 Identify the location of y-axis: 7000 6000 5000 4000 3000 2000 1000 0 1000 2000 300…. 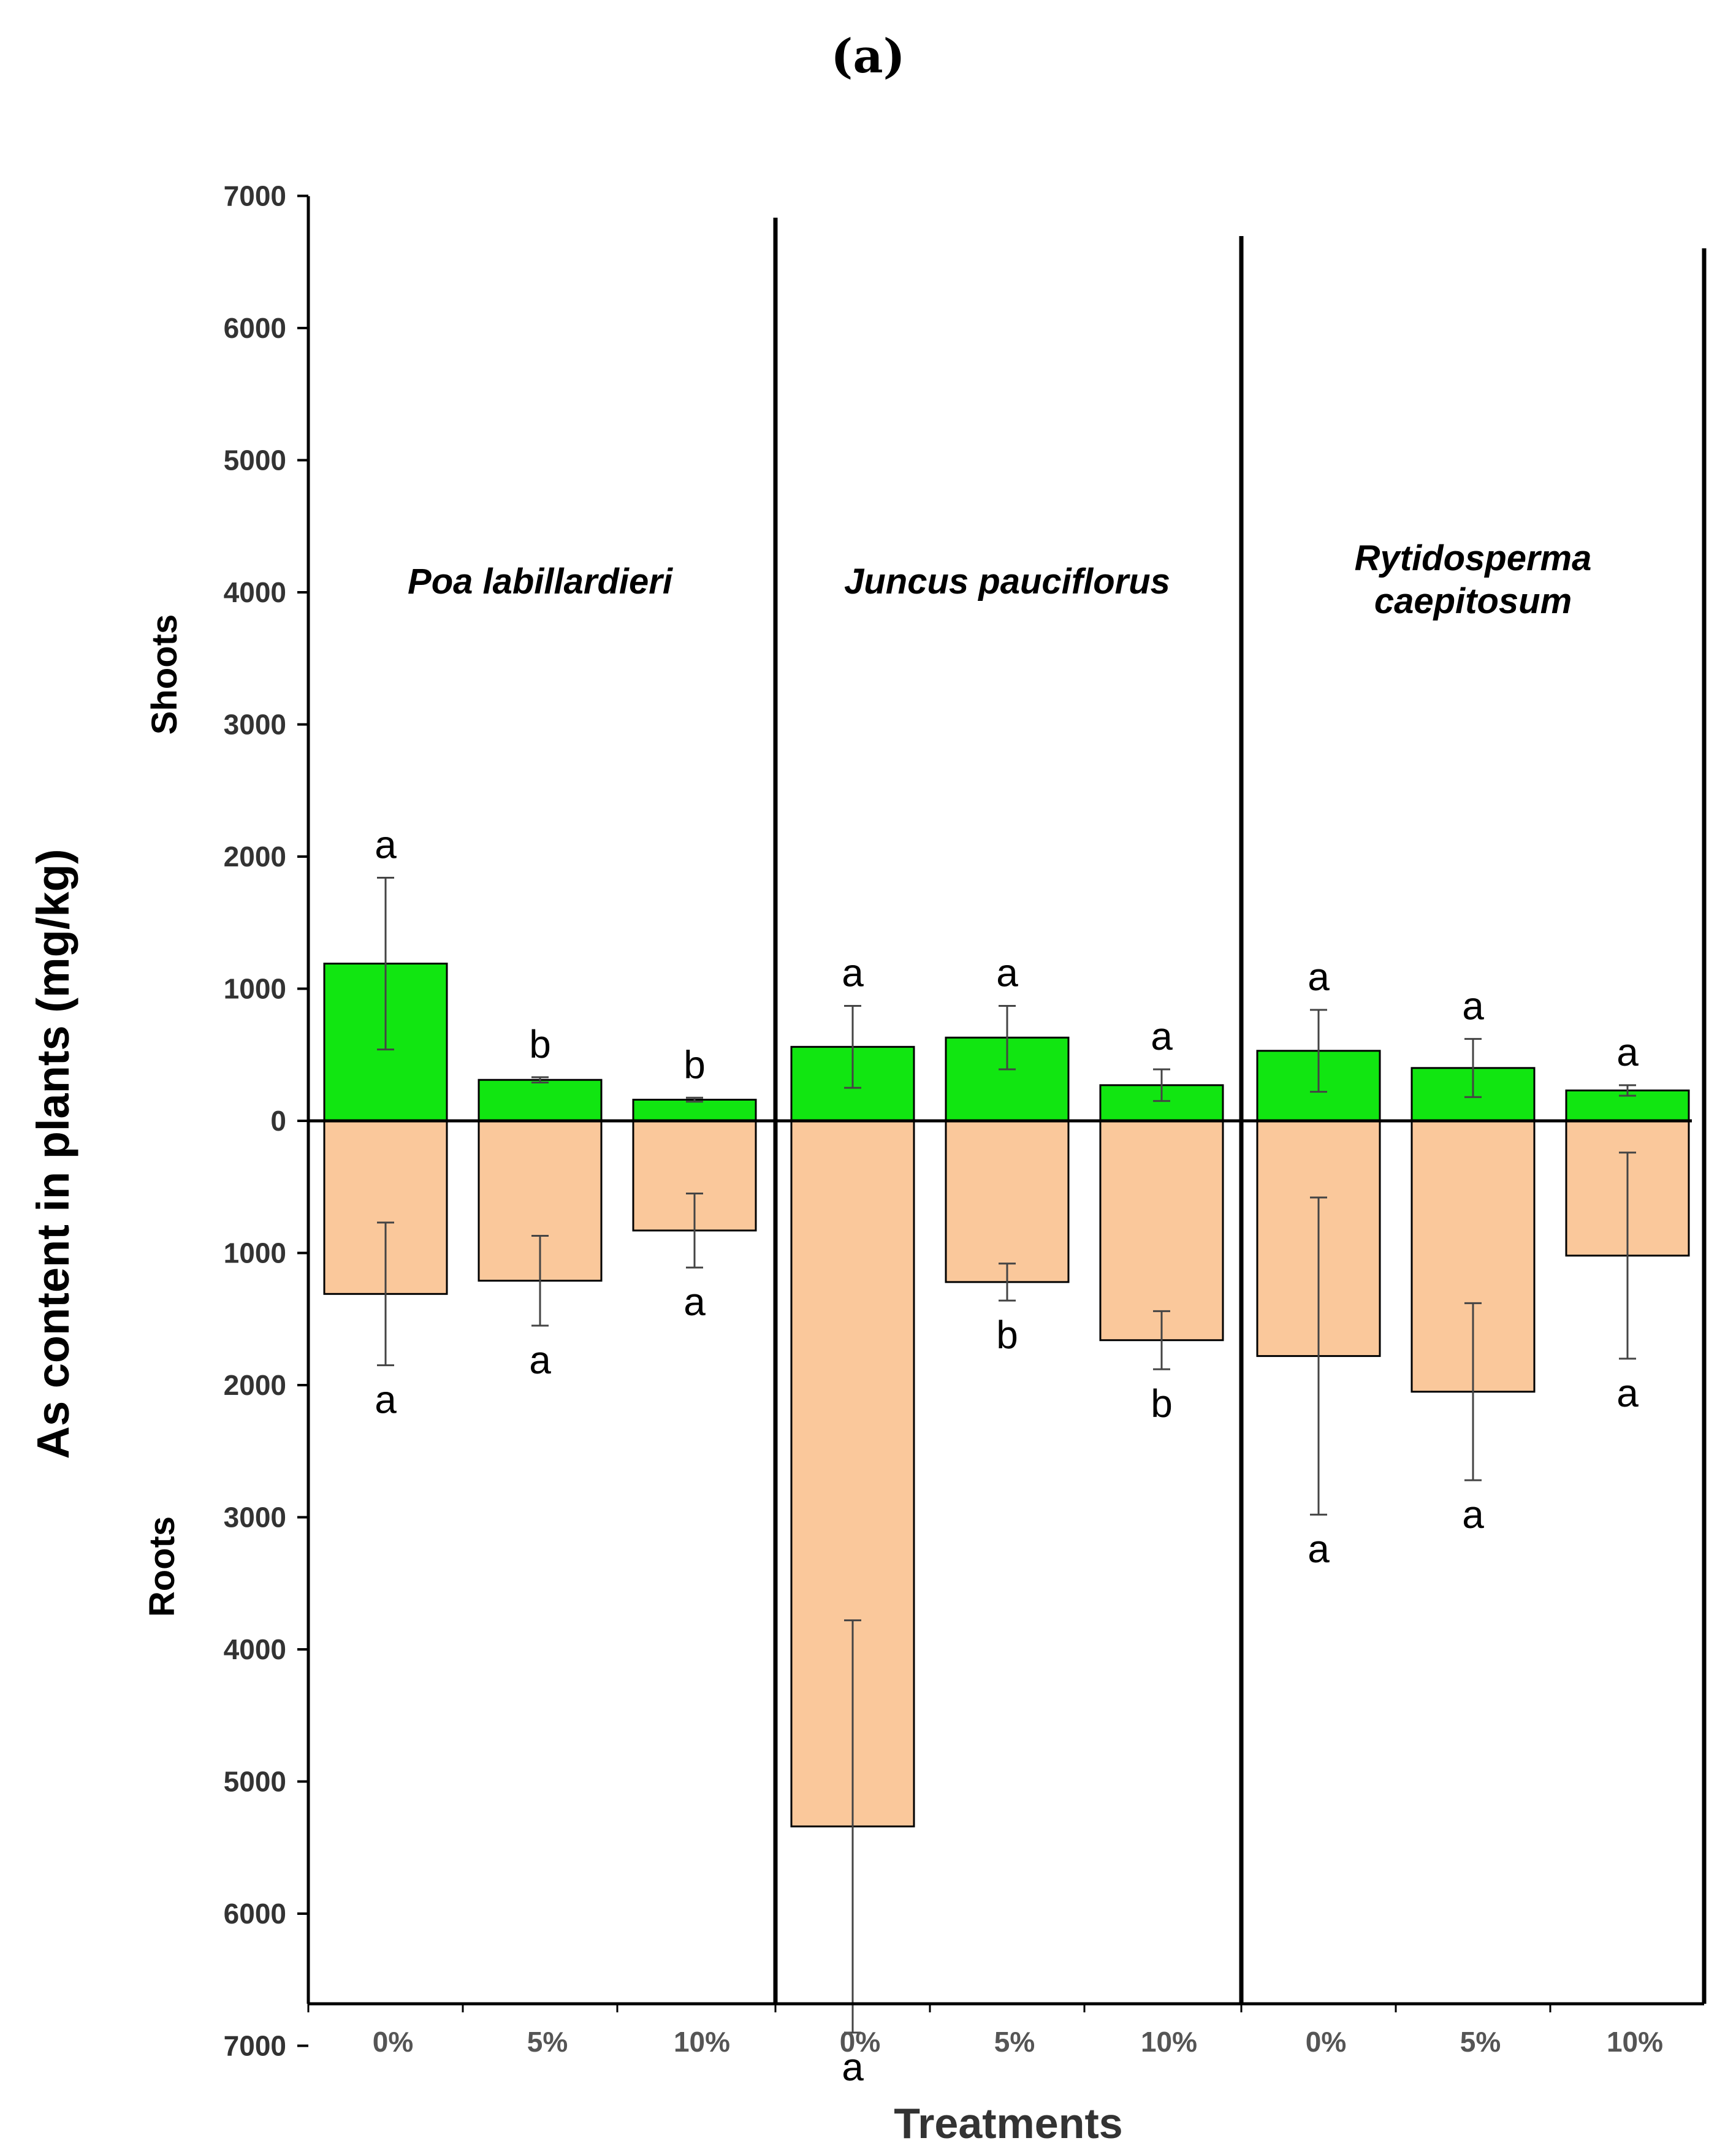
(267, 1121).